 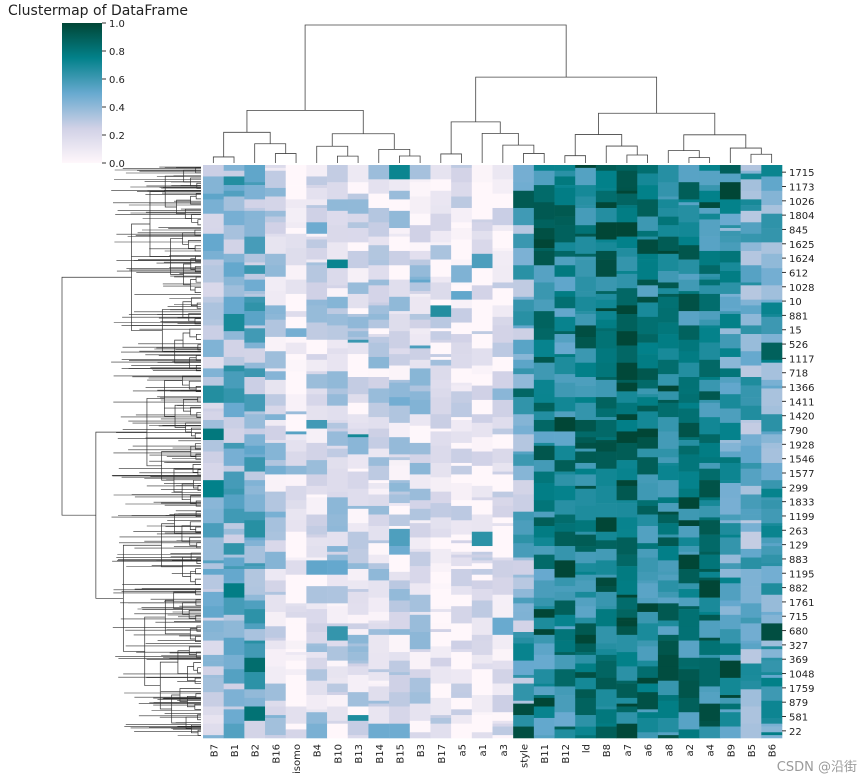 What do you see at coordinates (798, 345) in the screenshot?
I see `row-label: 526` at bounding box center [798, 345].